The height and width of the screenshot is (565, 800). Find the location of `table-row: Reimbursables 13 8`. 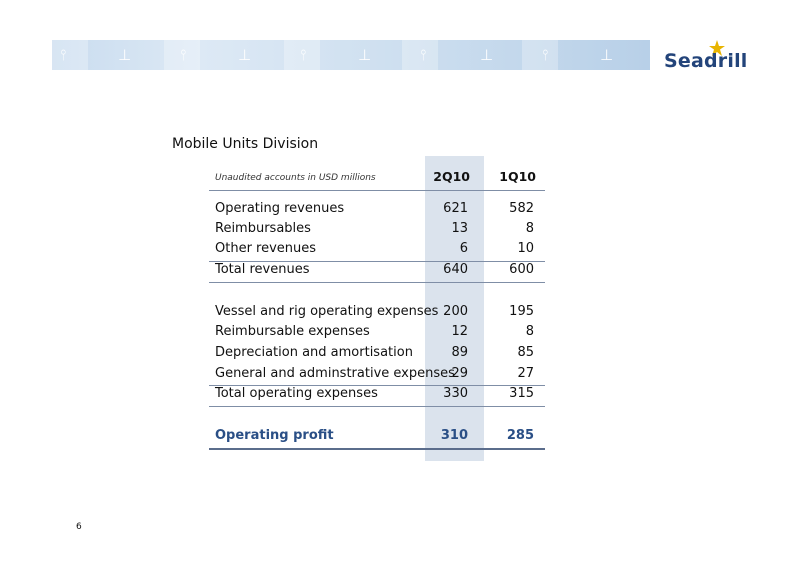

table-row: Reimbursables 13 8 is located at coordinates (377, 231).